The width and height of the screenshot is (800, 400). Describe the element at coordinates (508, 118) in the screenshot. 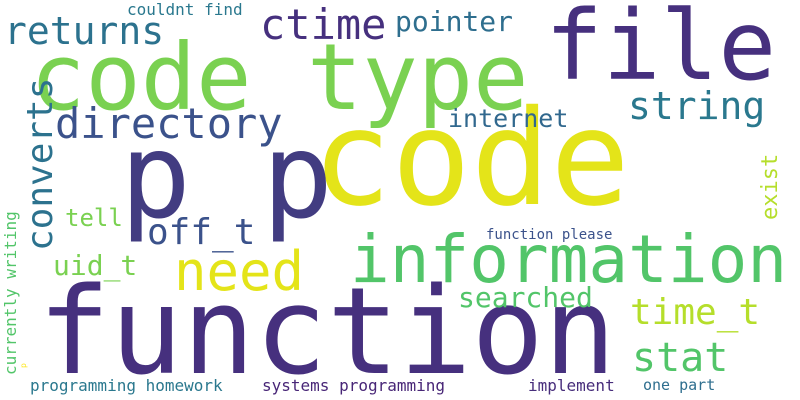

I see `word-internet: internet` at that location.